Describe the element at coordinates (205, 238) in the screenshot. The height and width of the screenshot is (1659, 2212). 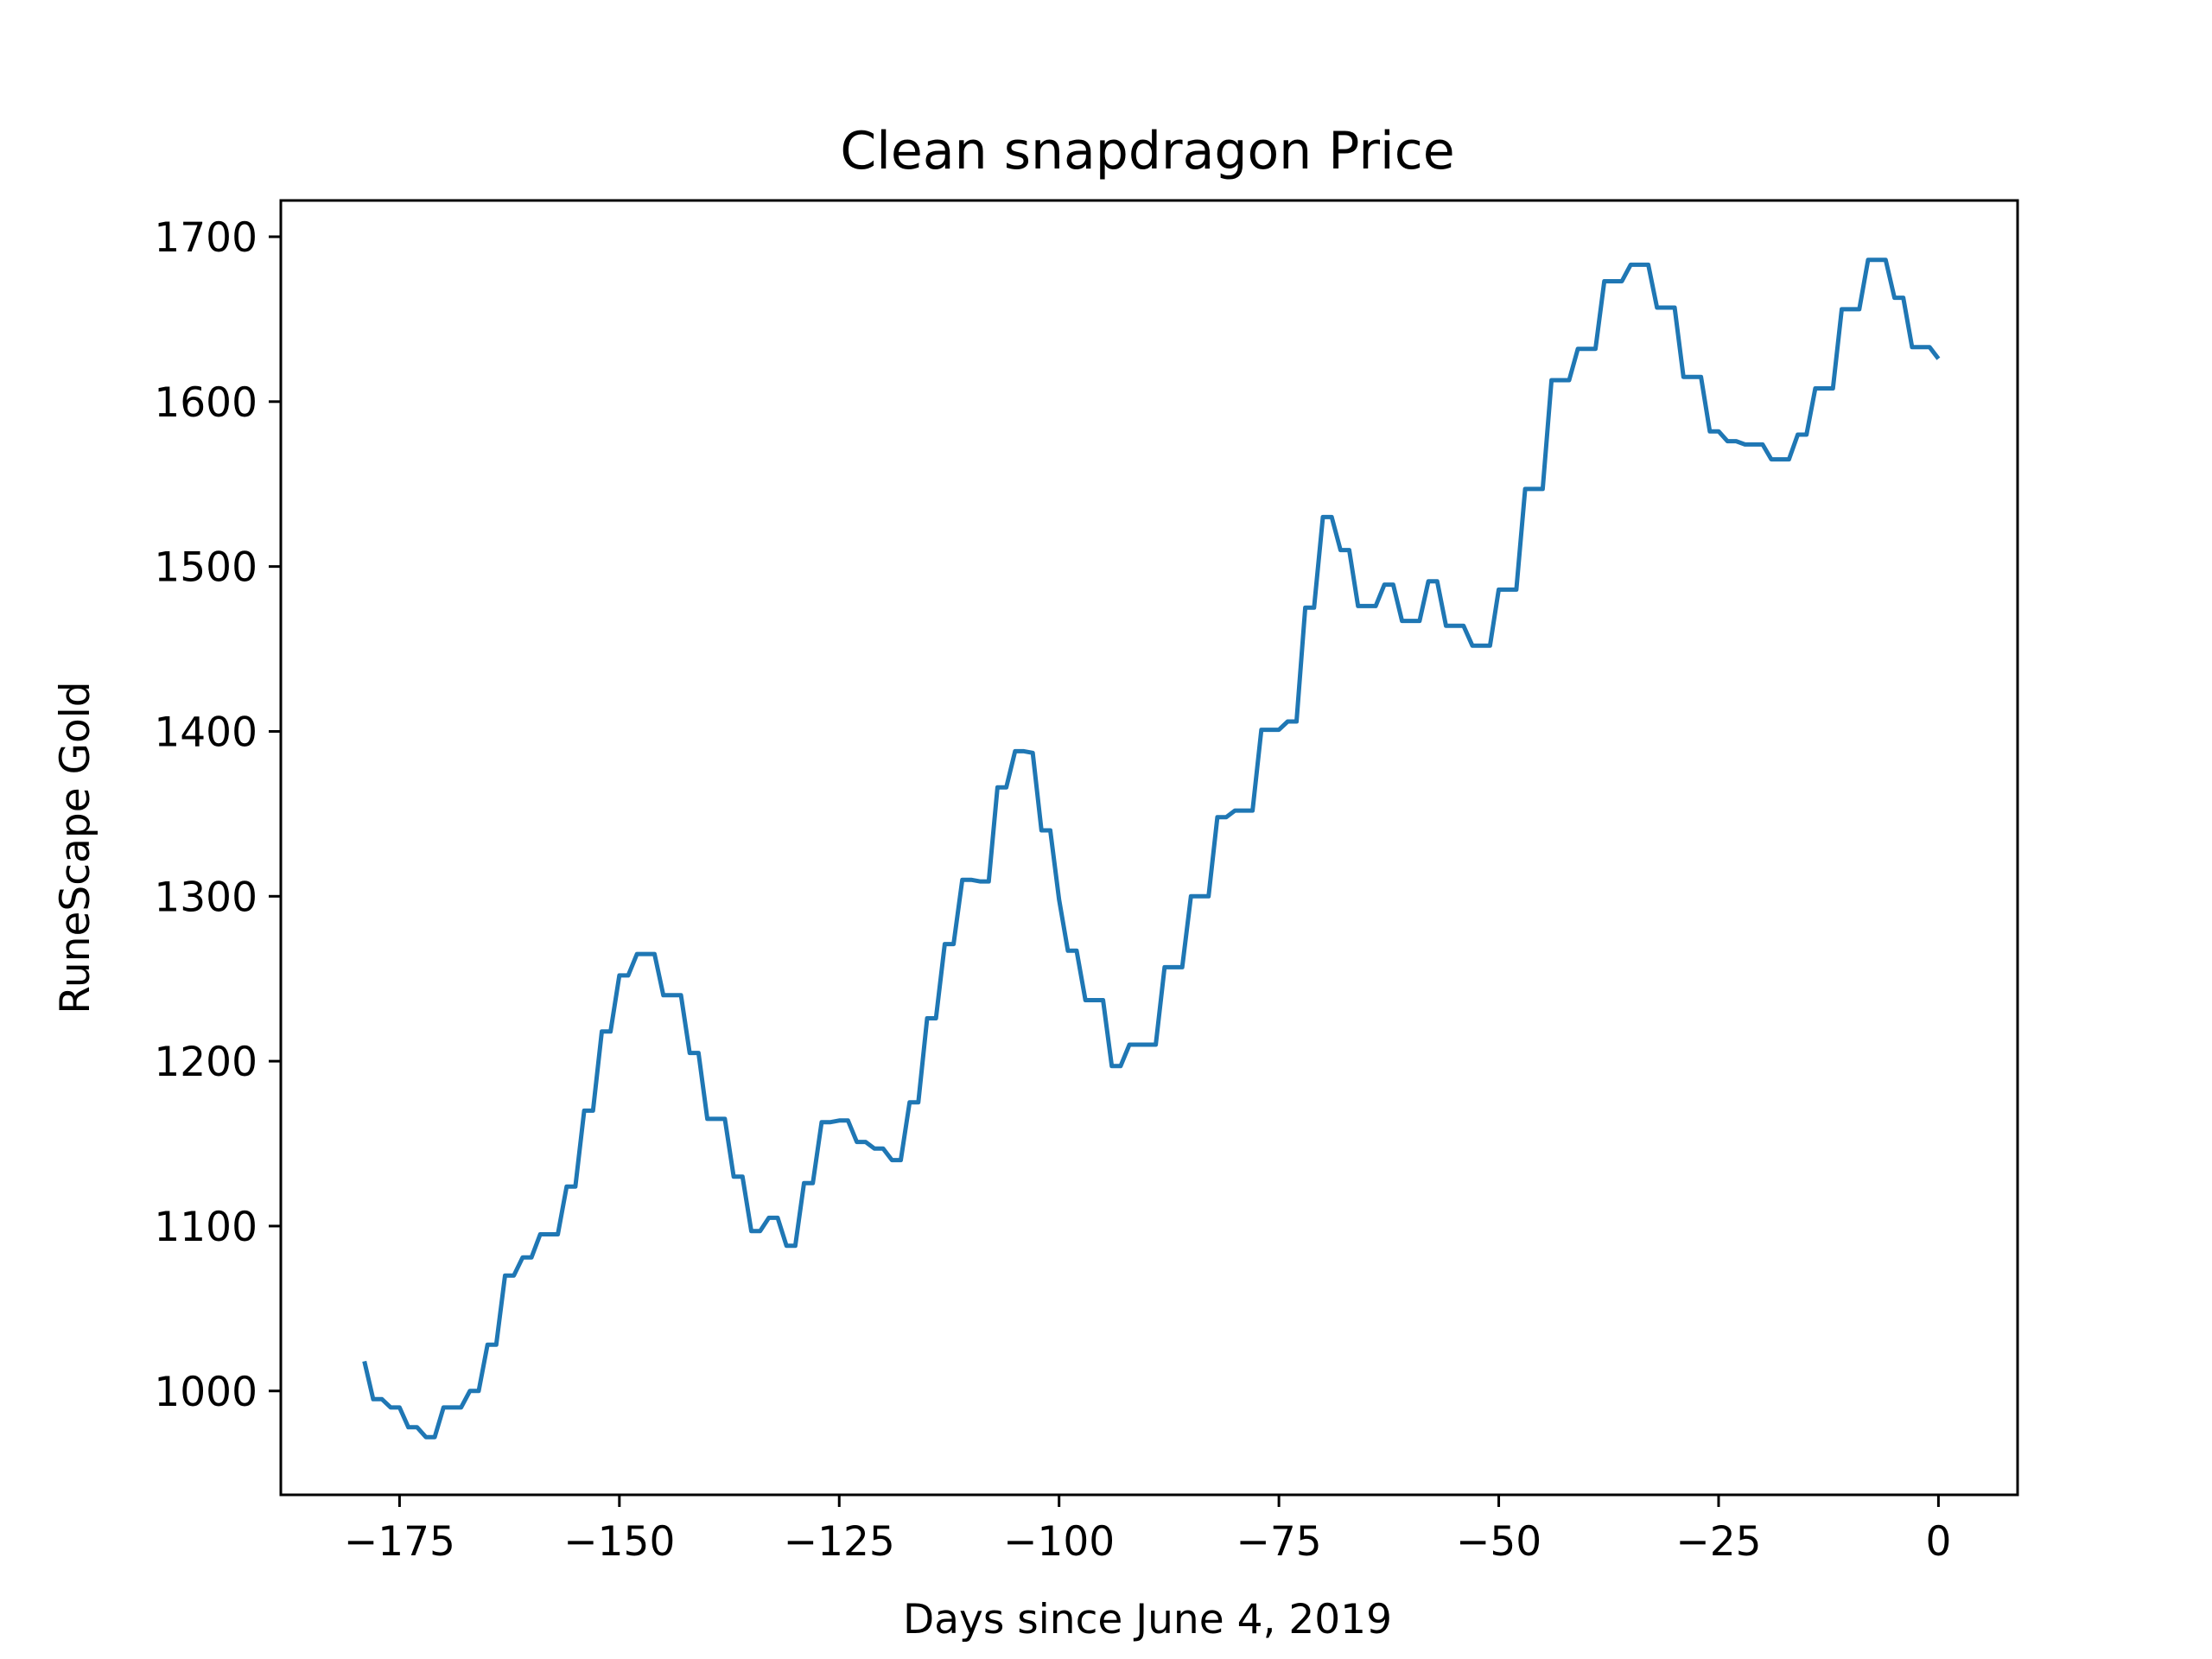
I see `y-tick-label: 1700` at that location.